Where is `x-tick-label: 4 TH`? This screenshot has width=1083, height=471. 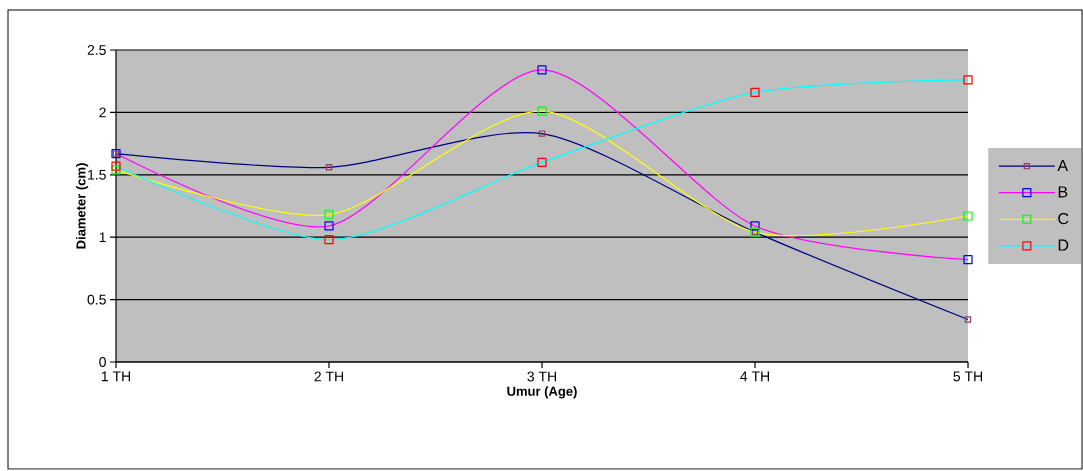
x-tick-label: 4 TH is located at coordinates (755, 376).